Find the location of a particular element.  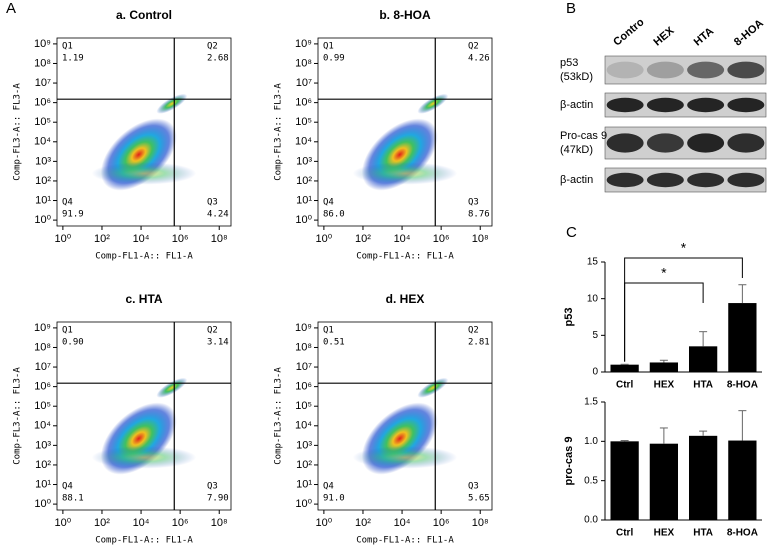

significance-bracket is located at coordinates (683, 309).